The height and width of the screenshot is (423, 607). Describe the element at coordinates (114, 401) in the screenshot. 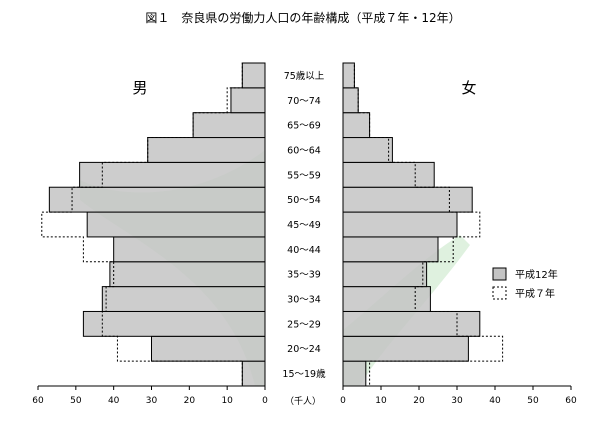

I see `male-tick-label-40: 40` at that location.